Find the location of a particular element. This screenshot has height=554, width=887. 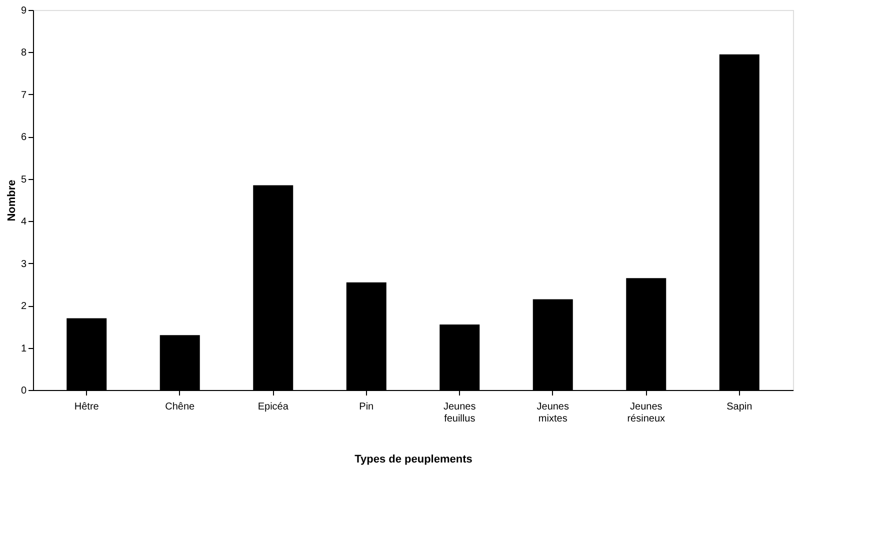

y-tick-label: 5 is located at coordinates (23, 180).